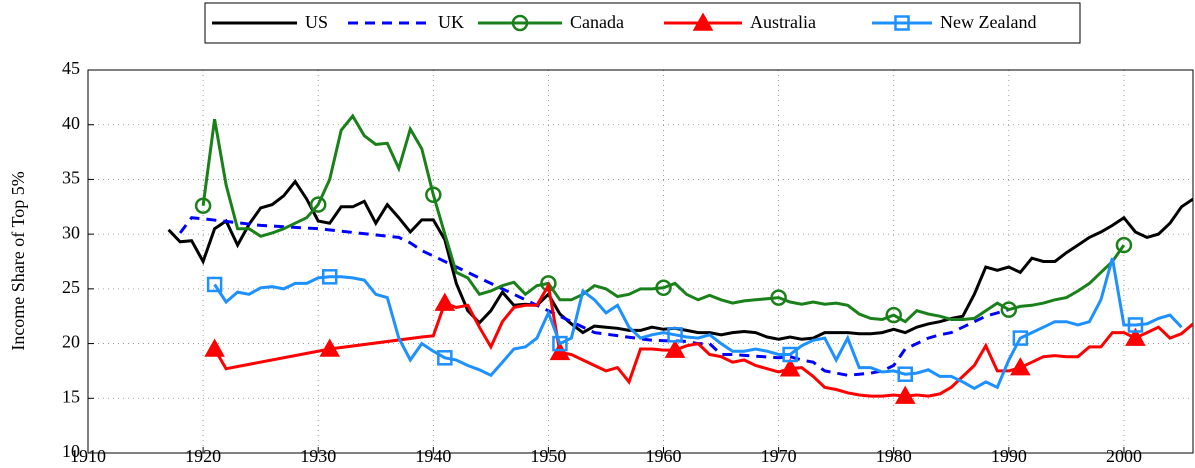 This screenshot has height=468, width=1195. What do you see at coordinates (203, 456) in the screenshot?
I see `x-tick-label: 1920` at bounding box center [203, 456].